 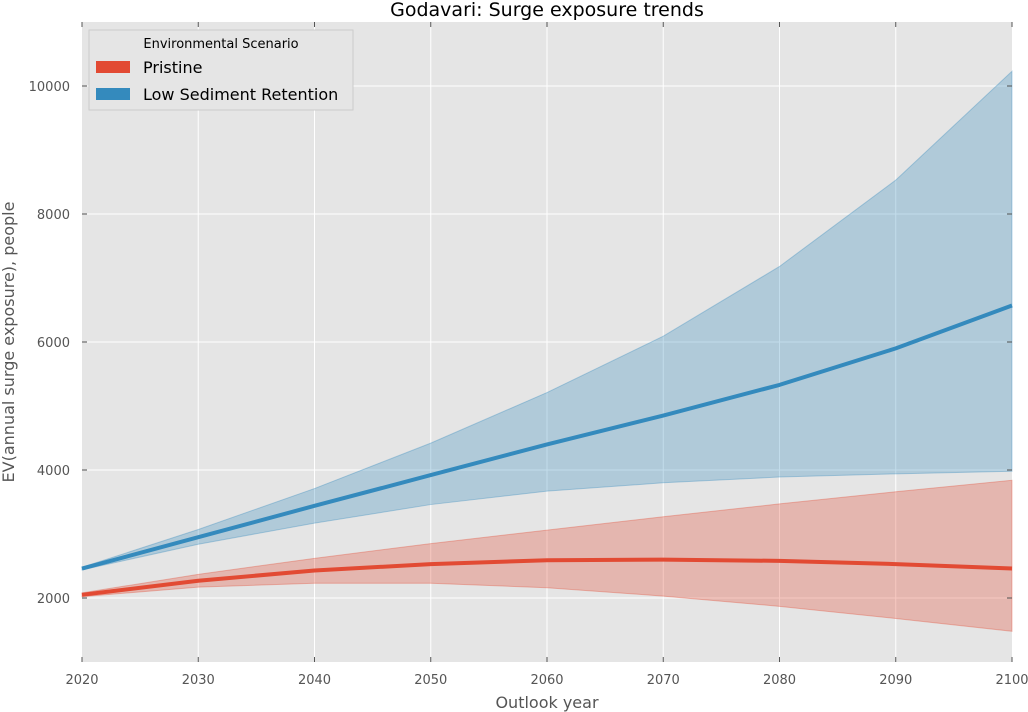 I want to click on low-sediment-retention-legend-swatch, so click(x=113, y=94).